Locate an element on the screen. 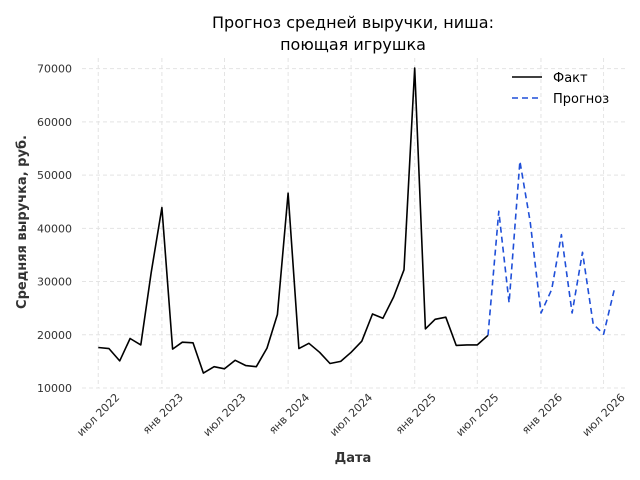 The height and width of the screenshot is (480, 640). y-tick-label: 40000 is located at coordinates (54, 228).